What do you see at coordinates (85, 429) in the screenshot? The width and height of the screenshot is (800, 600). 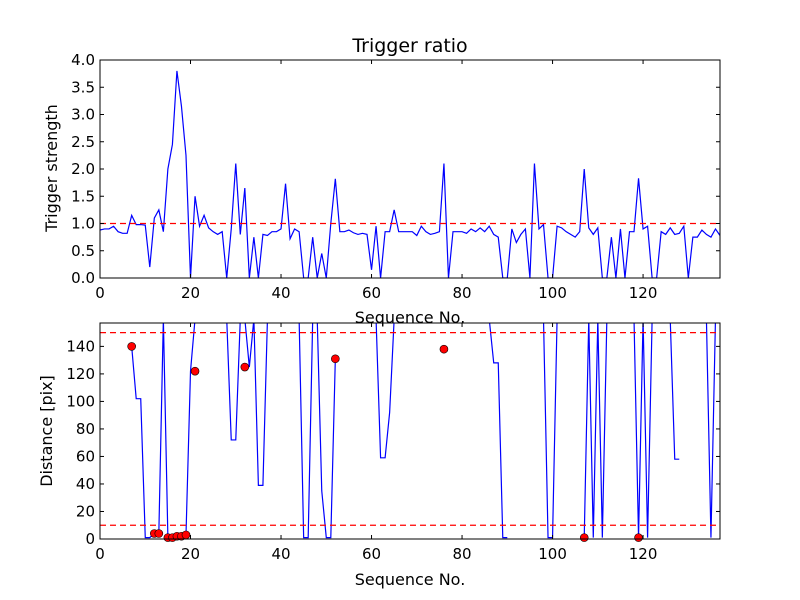 I see `y-tick-label: 80` at bounding box center [85, 429].